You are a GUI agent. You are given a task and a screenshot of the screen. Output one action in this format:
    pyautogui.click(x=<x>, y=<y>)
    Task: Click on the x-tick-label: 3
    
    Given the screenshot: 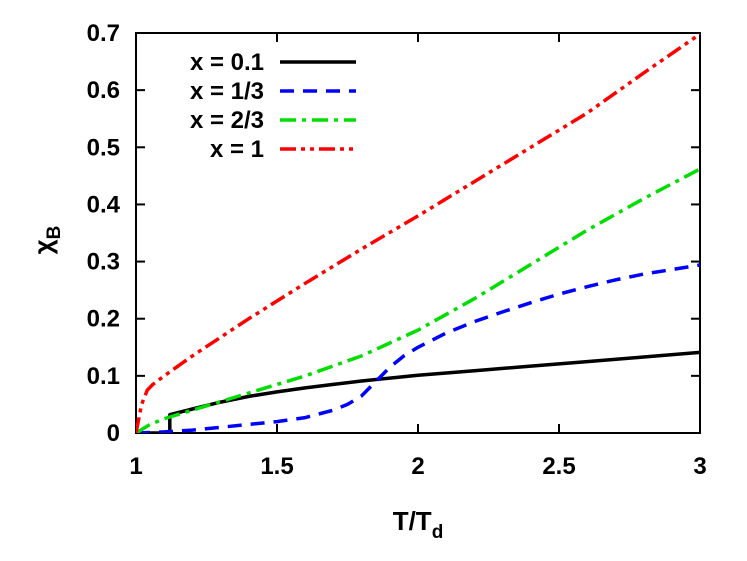 What is the action you would take?
    pyautogui.click(x=699, y=466)
    